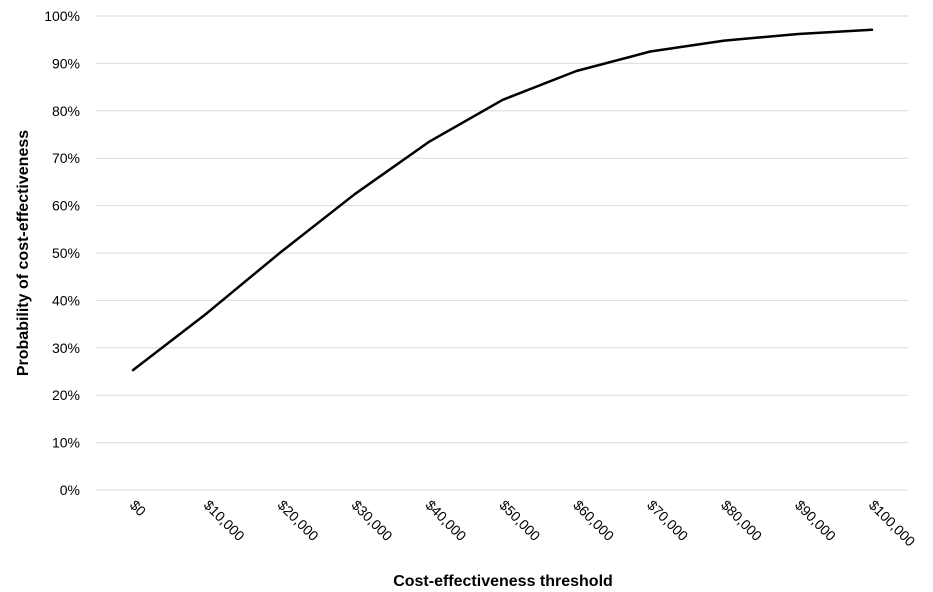 This screenshot has height=592, width=933. I want to click on x-tick-label: $30,000, so click(372, 520).